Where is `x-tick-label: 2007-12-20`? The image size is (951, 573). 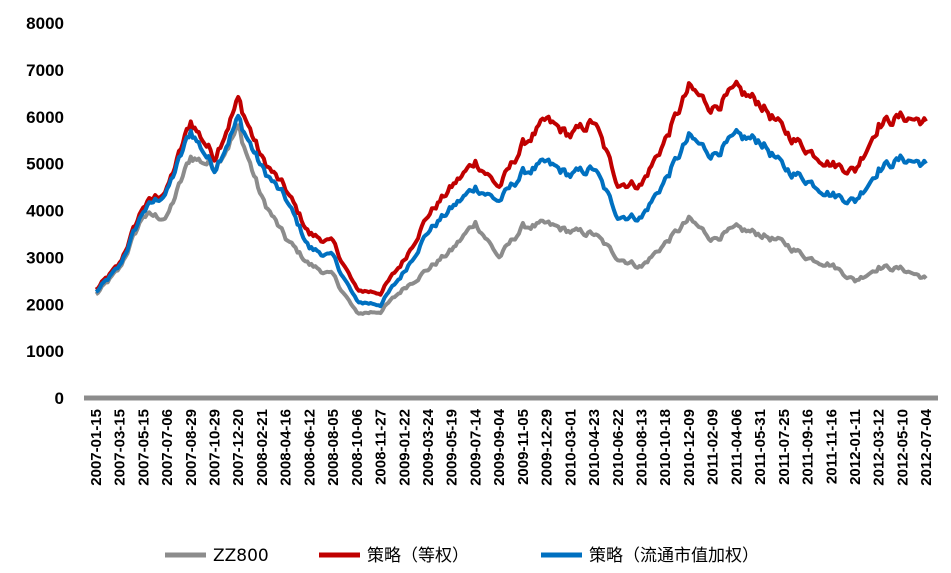
x-tick-label: 2007-12-20 is located at coordinates (238, 447).